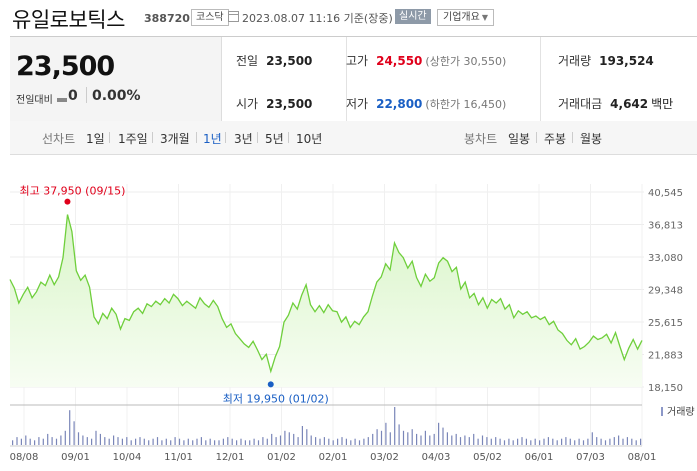  What do you see at coordinates (662, 411) in the screenshot?
I see `volume-legend-icon` at bounding box center [662, 411].